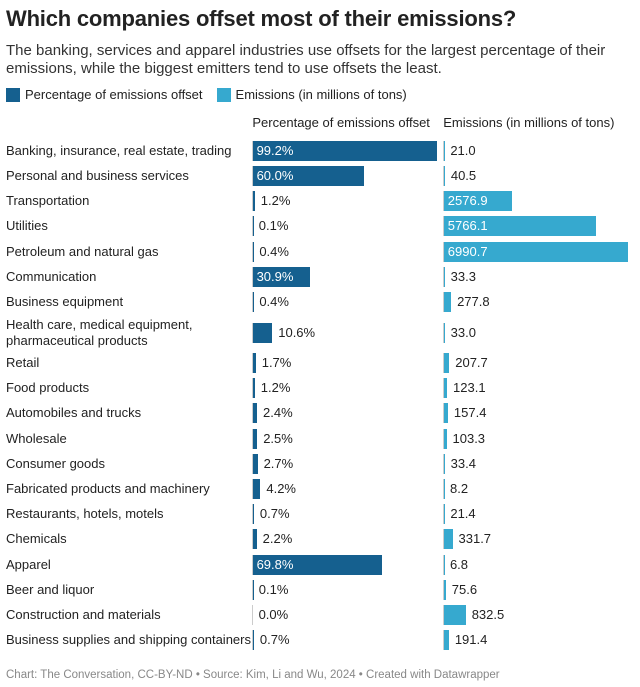 The height and width of the screenshot is (687, 640). Describe the element at coordinates (471, 363) in the screenshot. I see `value-label: 207.7` at that location.